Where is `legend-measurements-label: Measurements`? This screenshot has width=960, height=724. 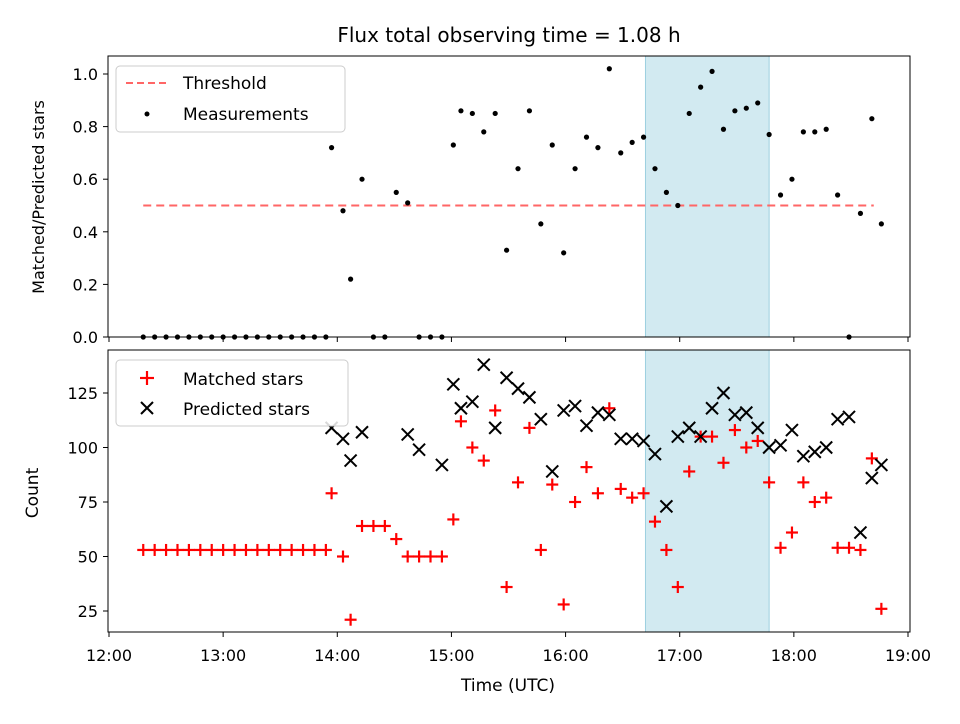
legend-measurements-label: Measurements is located at coordinates (246, 115).